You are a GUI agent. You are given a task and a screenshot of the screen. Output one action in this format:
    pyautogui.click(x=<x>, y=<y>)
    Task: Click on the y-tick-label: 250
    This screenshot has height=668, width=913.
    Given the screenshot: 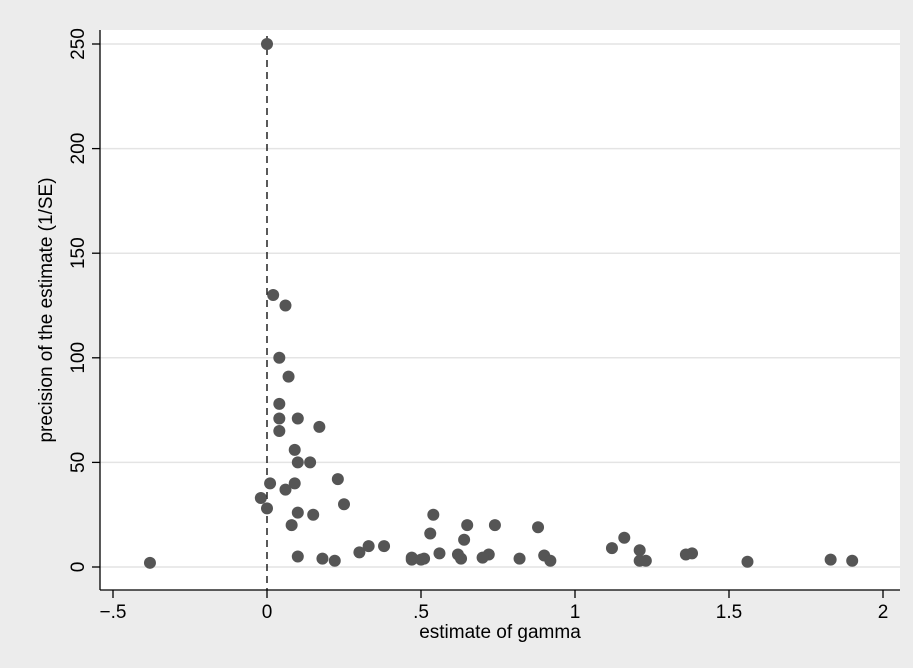 What is the action you would take?
    pyautogui.click(x=78, y=44)
    